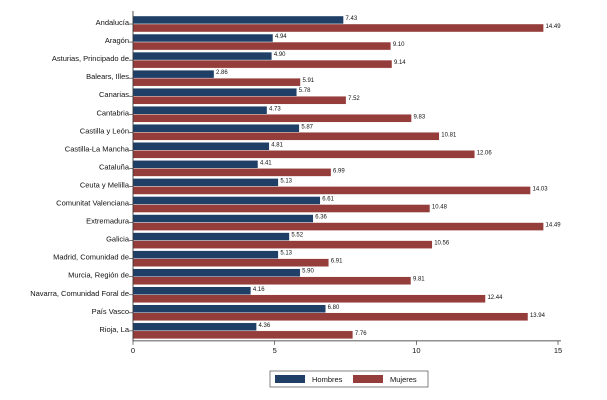 This screenshot has height=400, width=607. I want to click on data-label-hombres: 4.90, so click(280, 55).